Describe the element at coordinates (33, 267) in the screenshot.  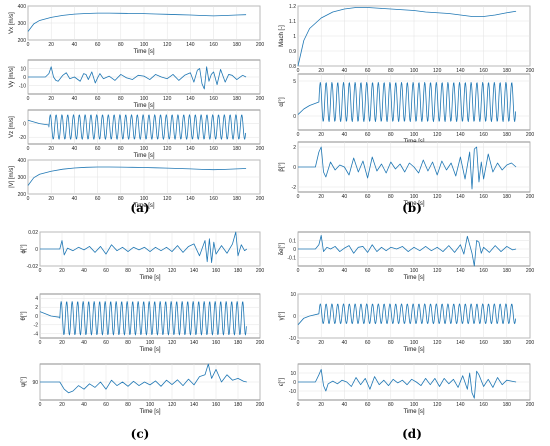
I see `y-tick-label: -0.02` at that location.